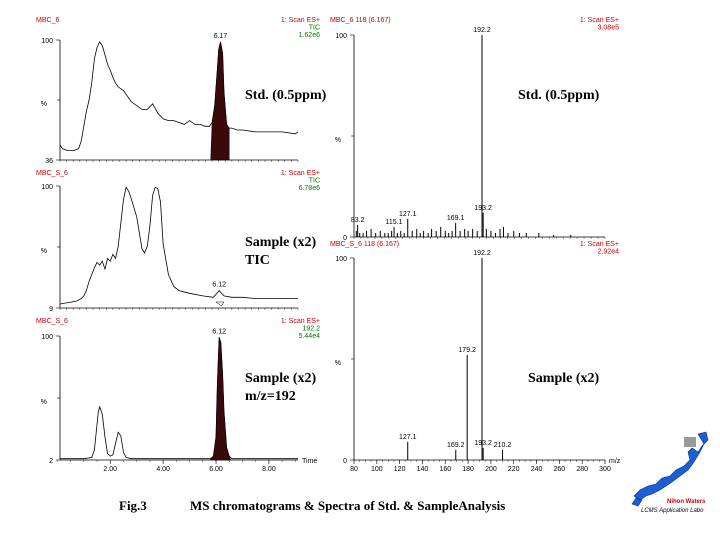 Image resolution: width=720 pixels, height=540 pixels. I want to click on map-highlight, so click(690, 442).